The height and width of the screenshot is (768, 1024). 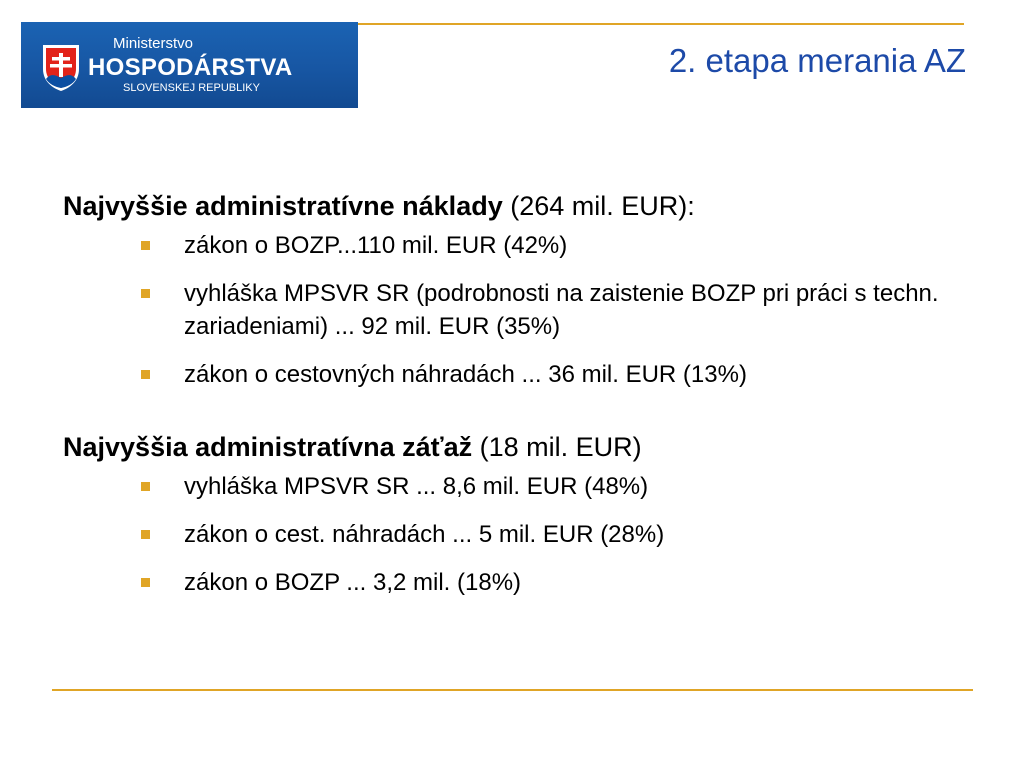 What do you see at coordinates (376, 245) in the screenshot?
I see `list-item-text: zákon o BOZP...110 mil. EUR (42%)` at bounding box center [376, 245].